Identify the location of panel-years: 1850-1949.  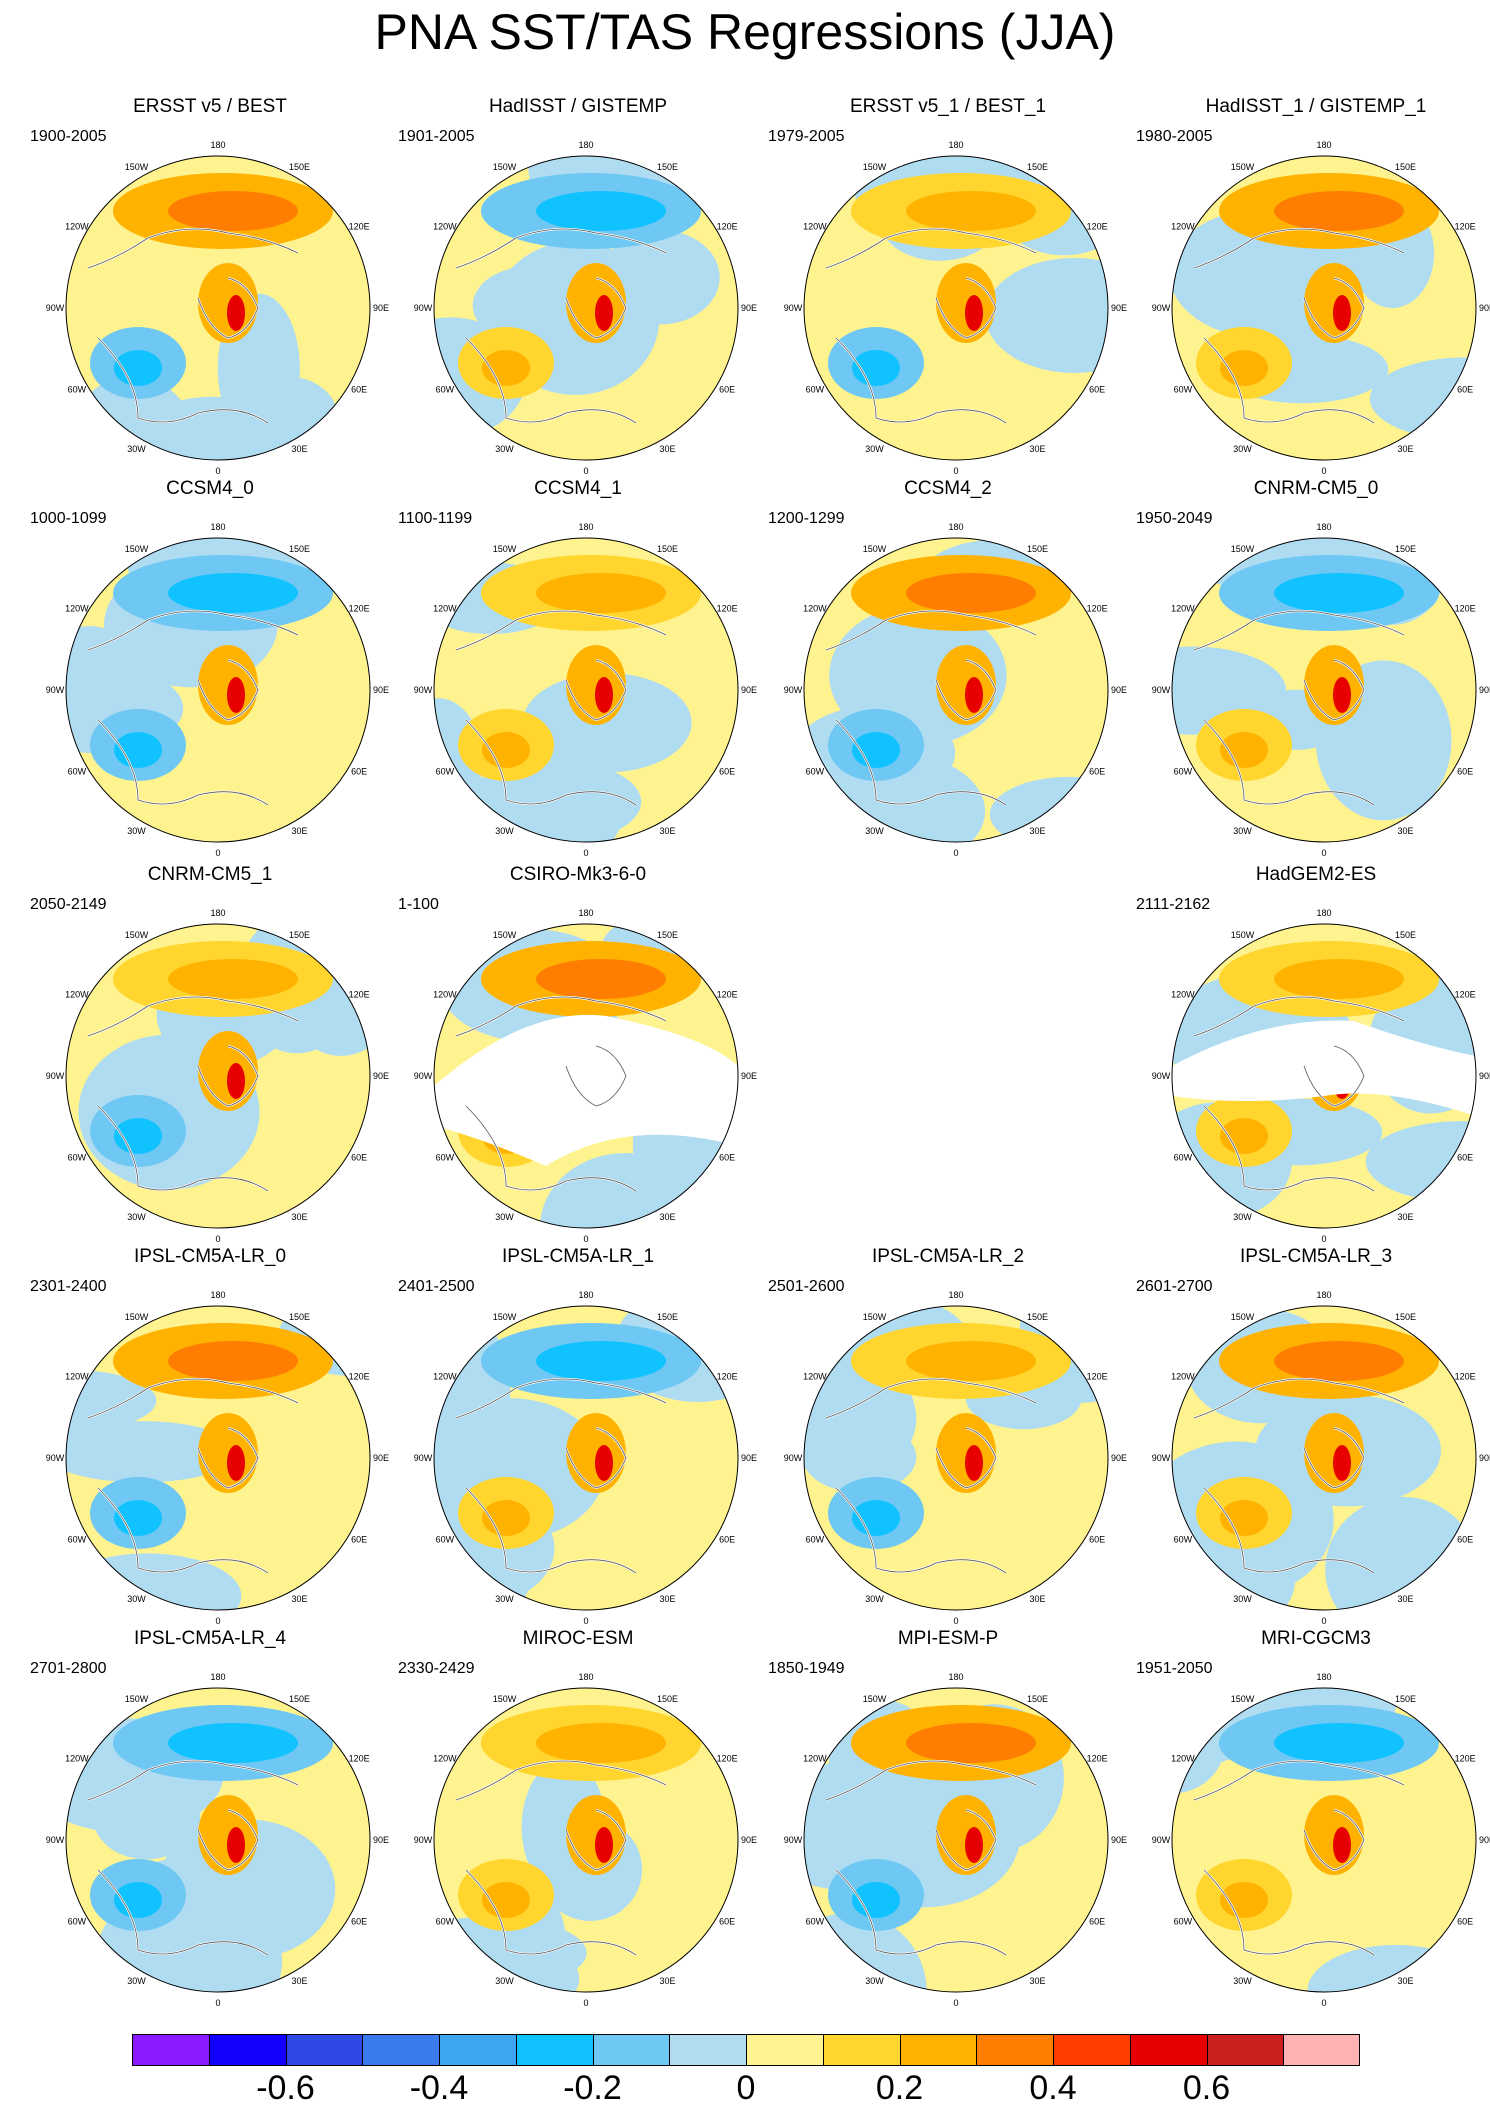
(806, 1668).